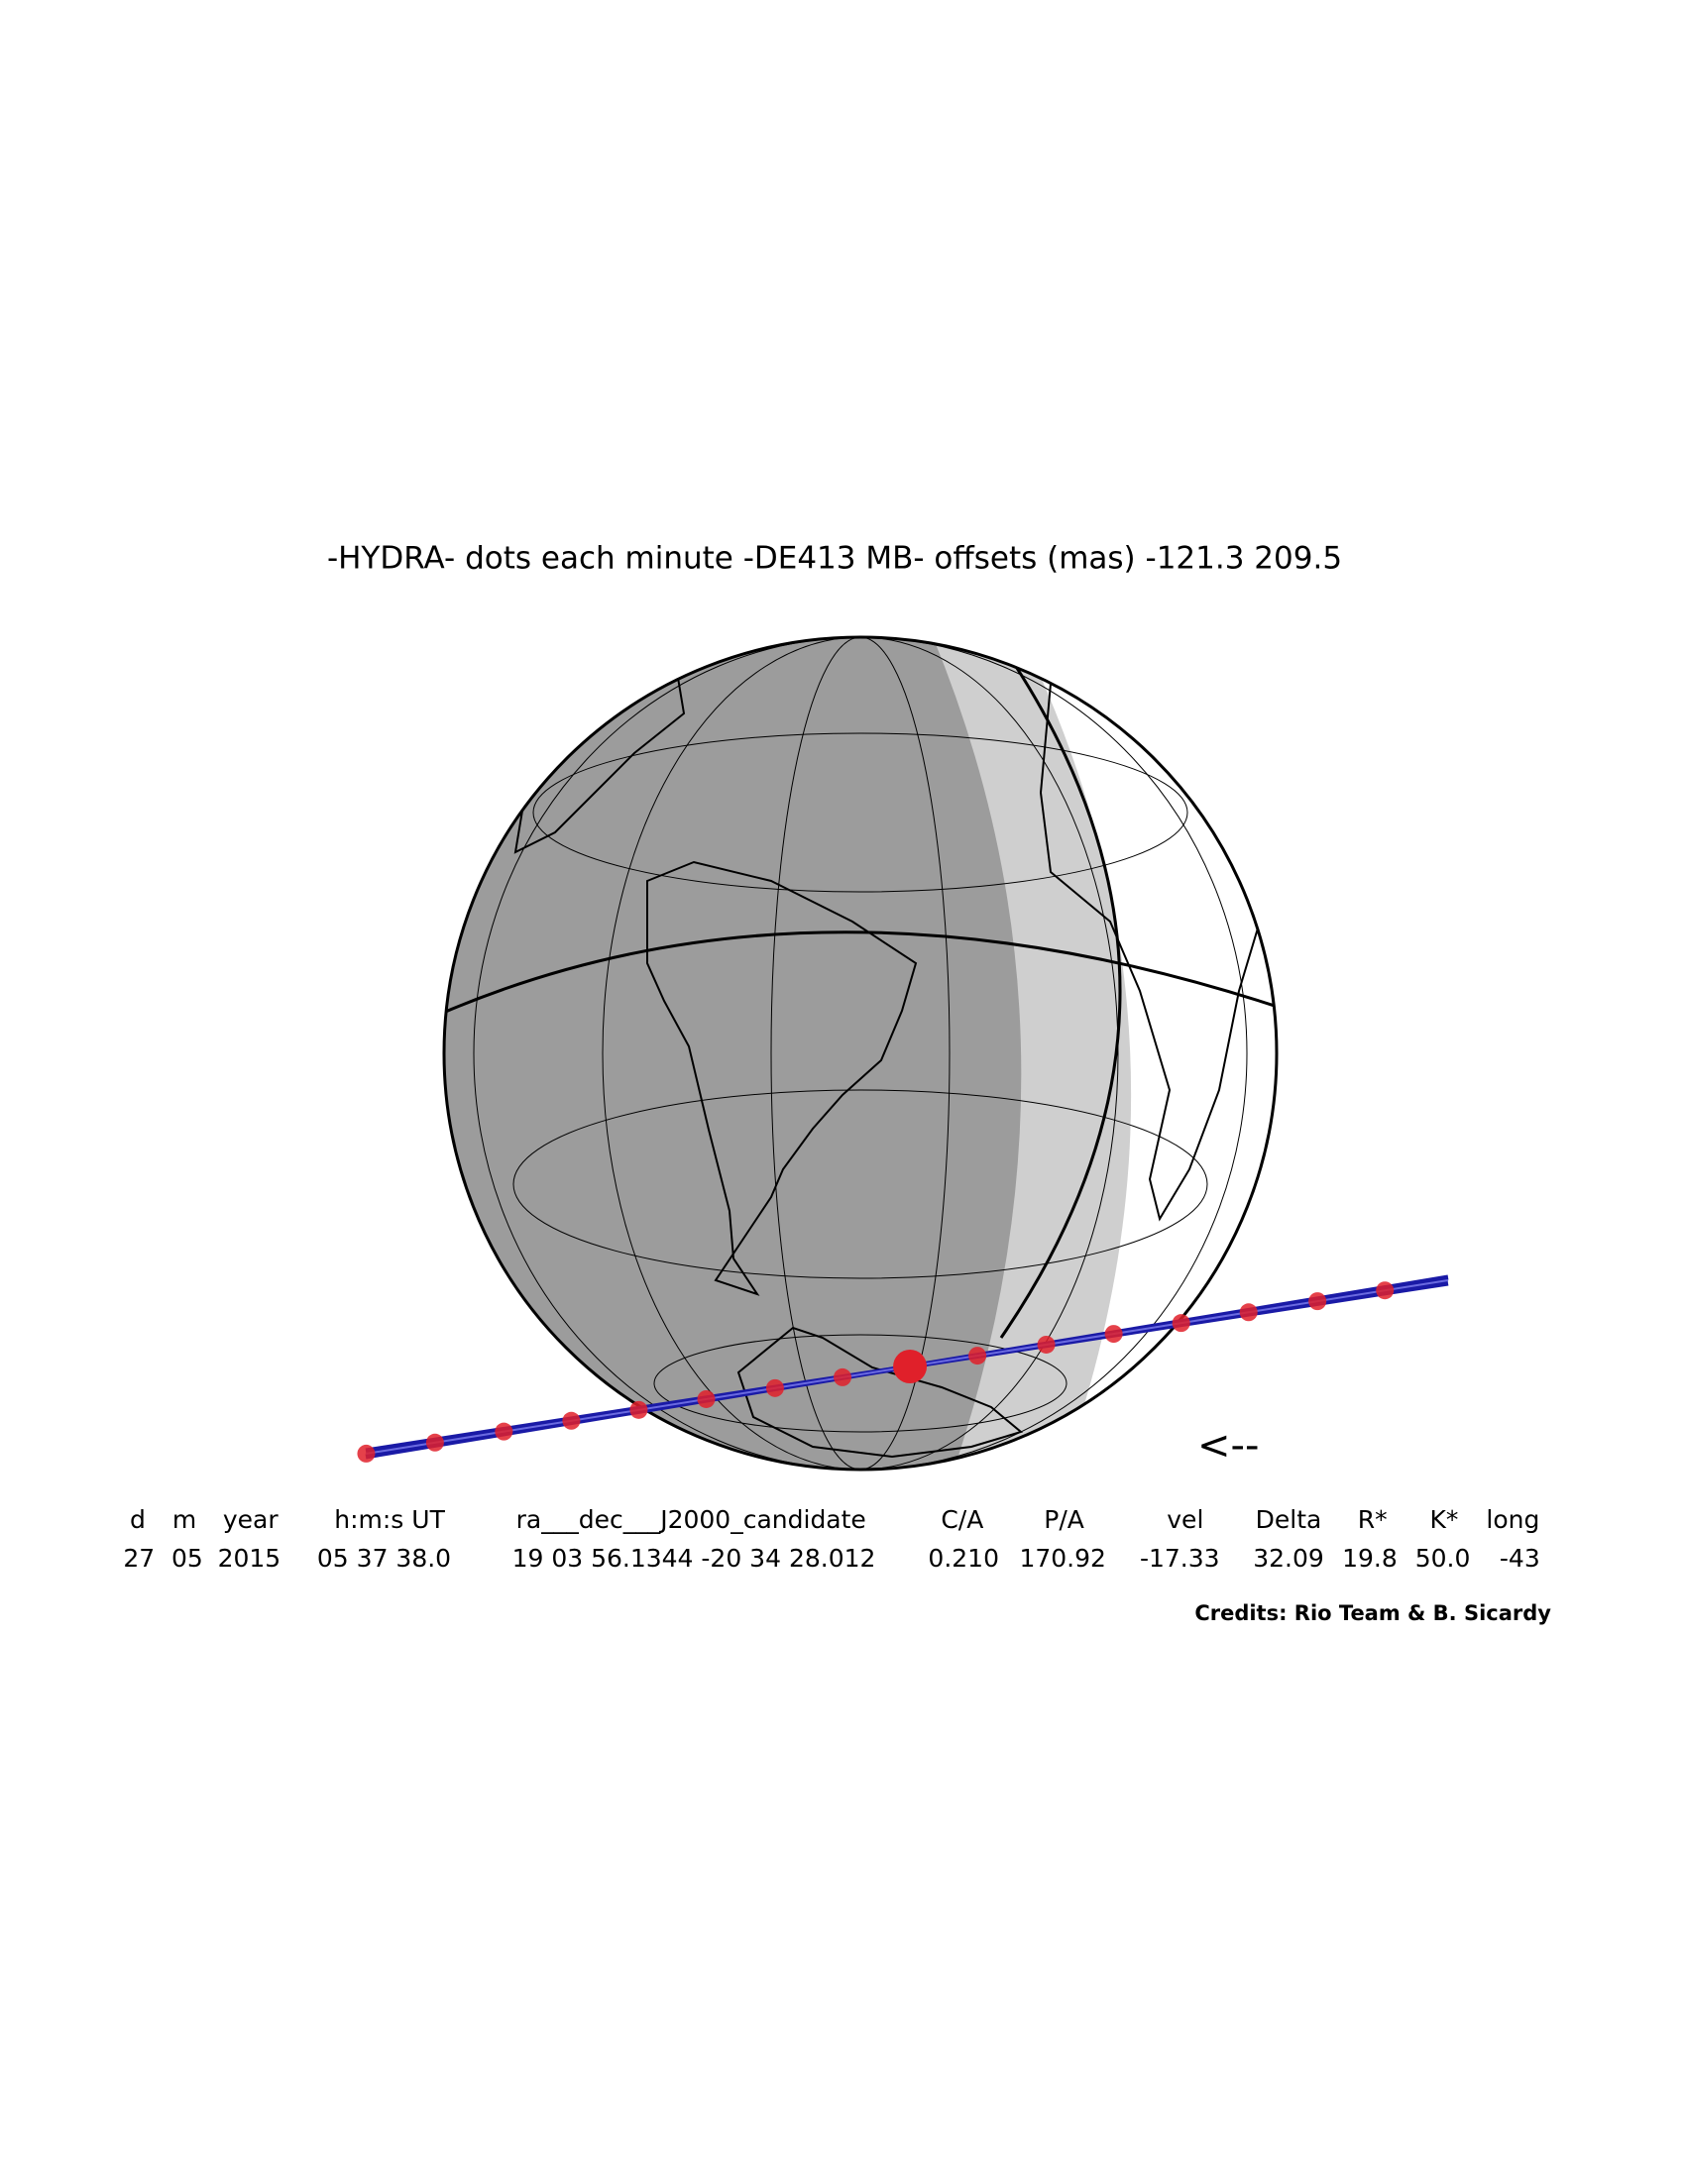 The image size is (1685, 2184). Describe the element at coordinates (384, 1558) in the screenshot. I see `table-cell: 05 37 38.0` at that location.